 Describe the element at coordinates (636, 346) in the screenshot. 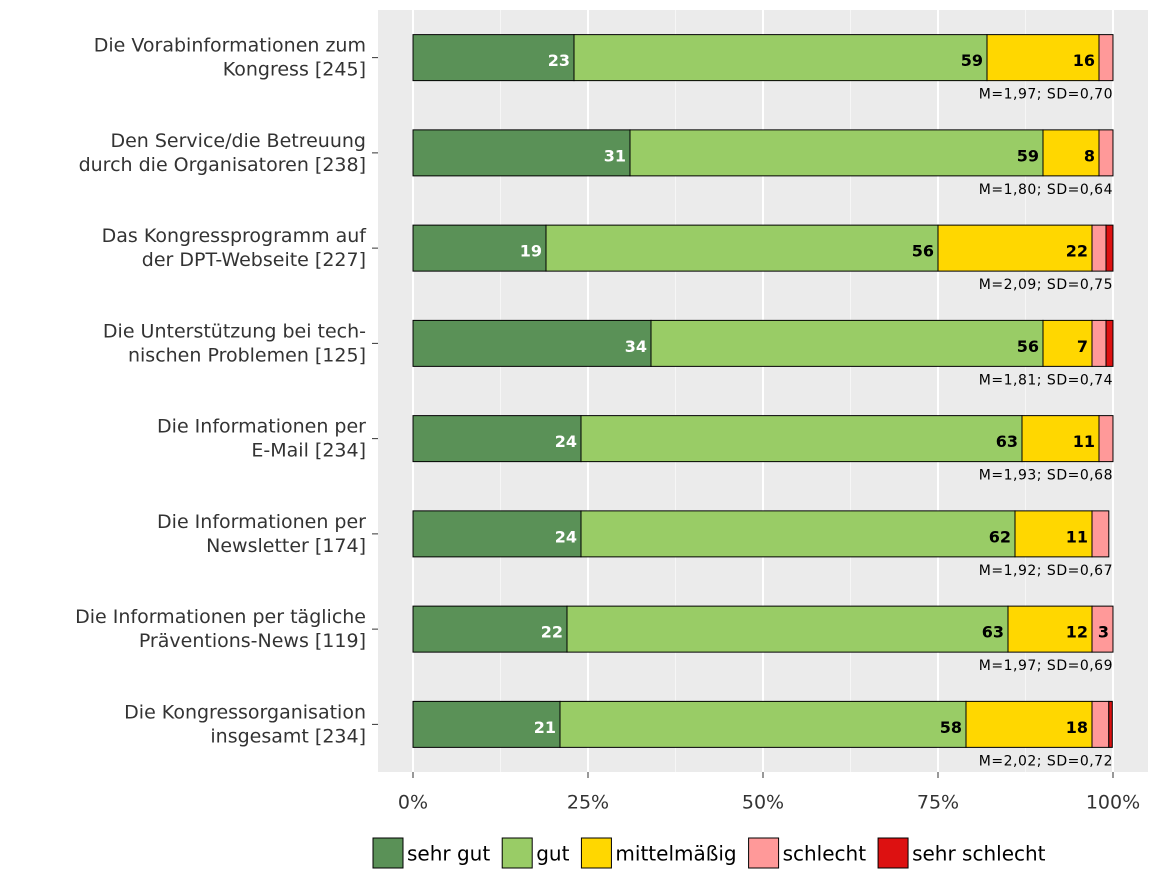

I see `data-label: 34` at that location.